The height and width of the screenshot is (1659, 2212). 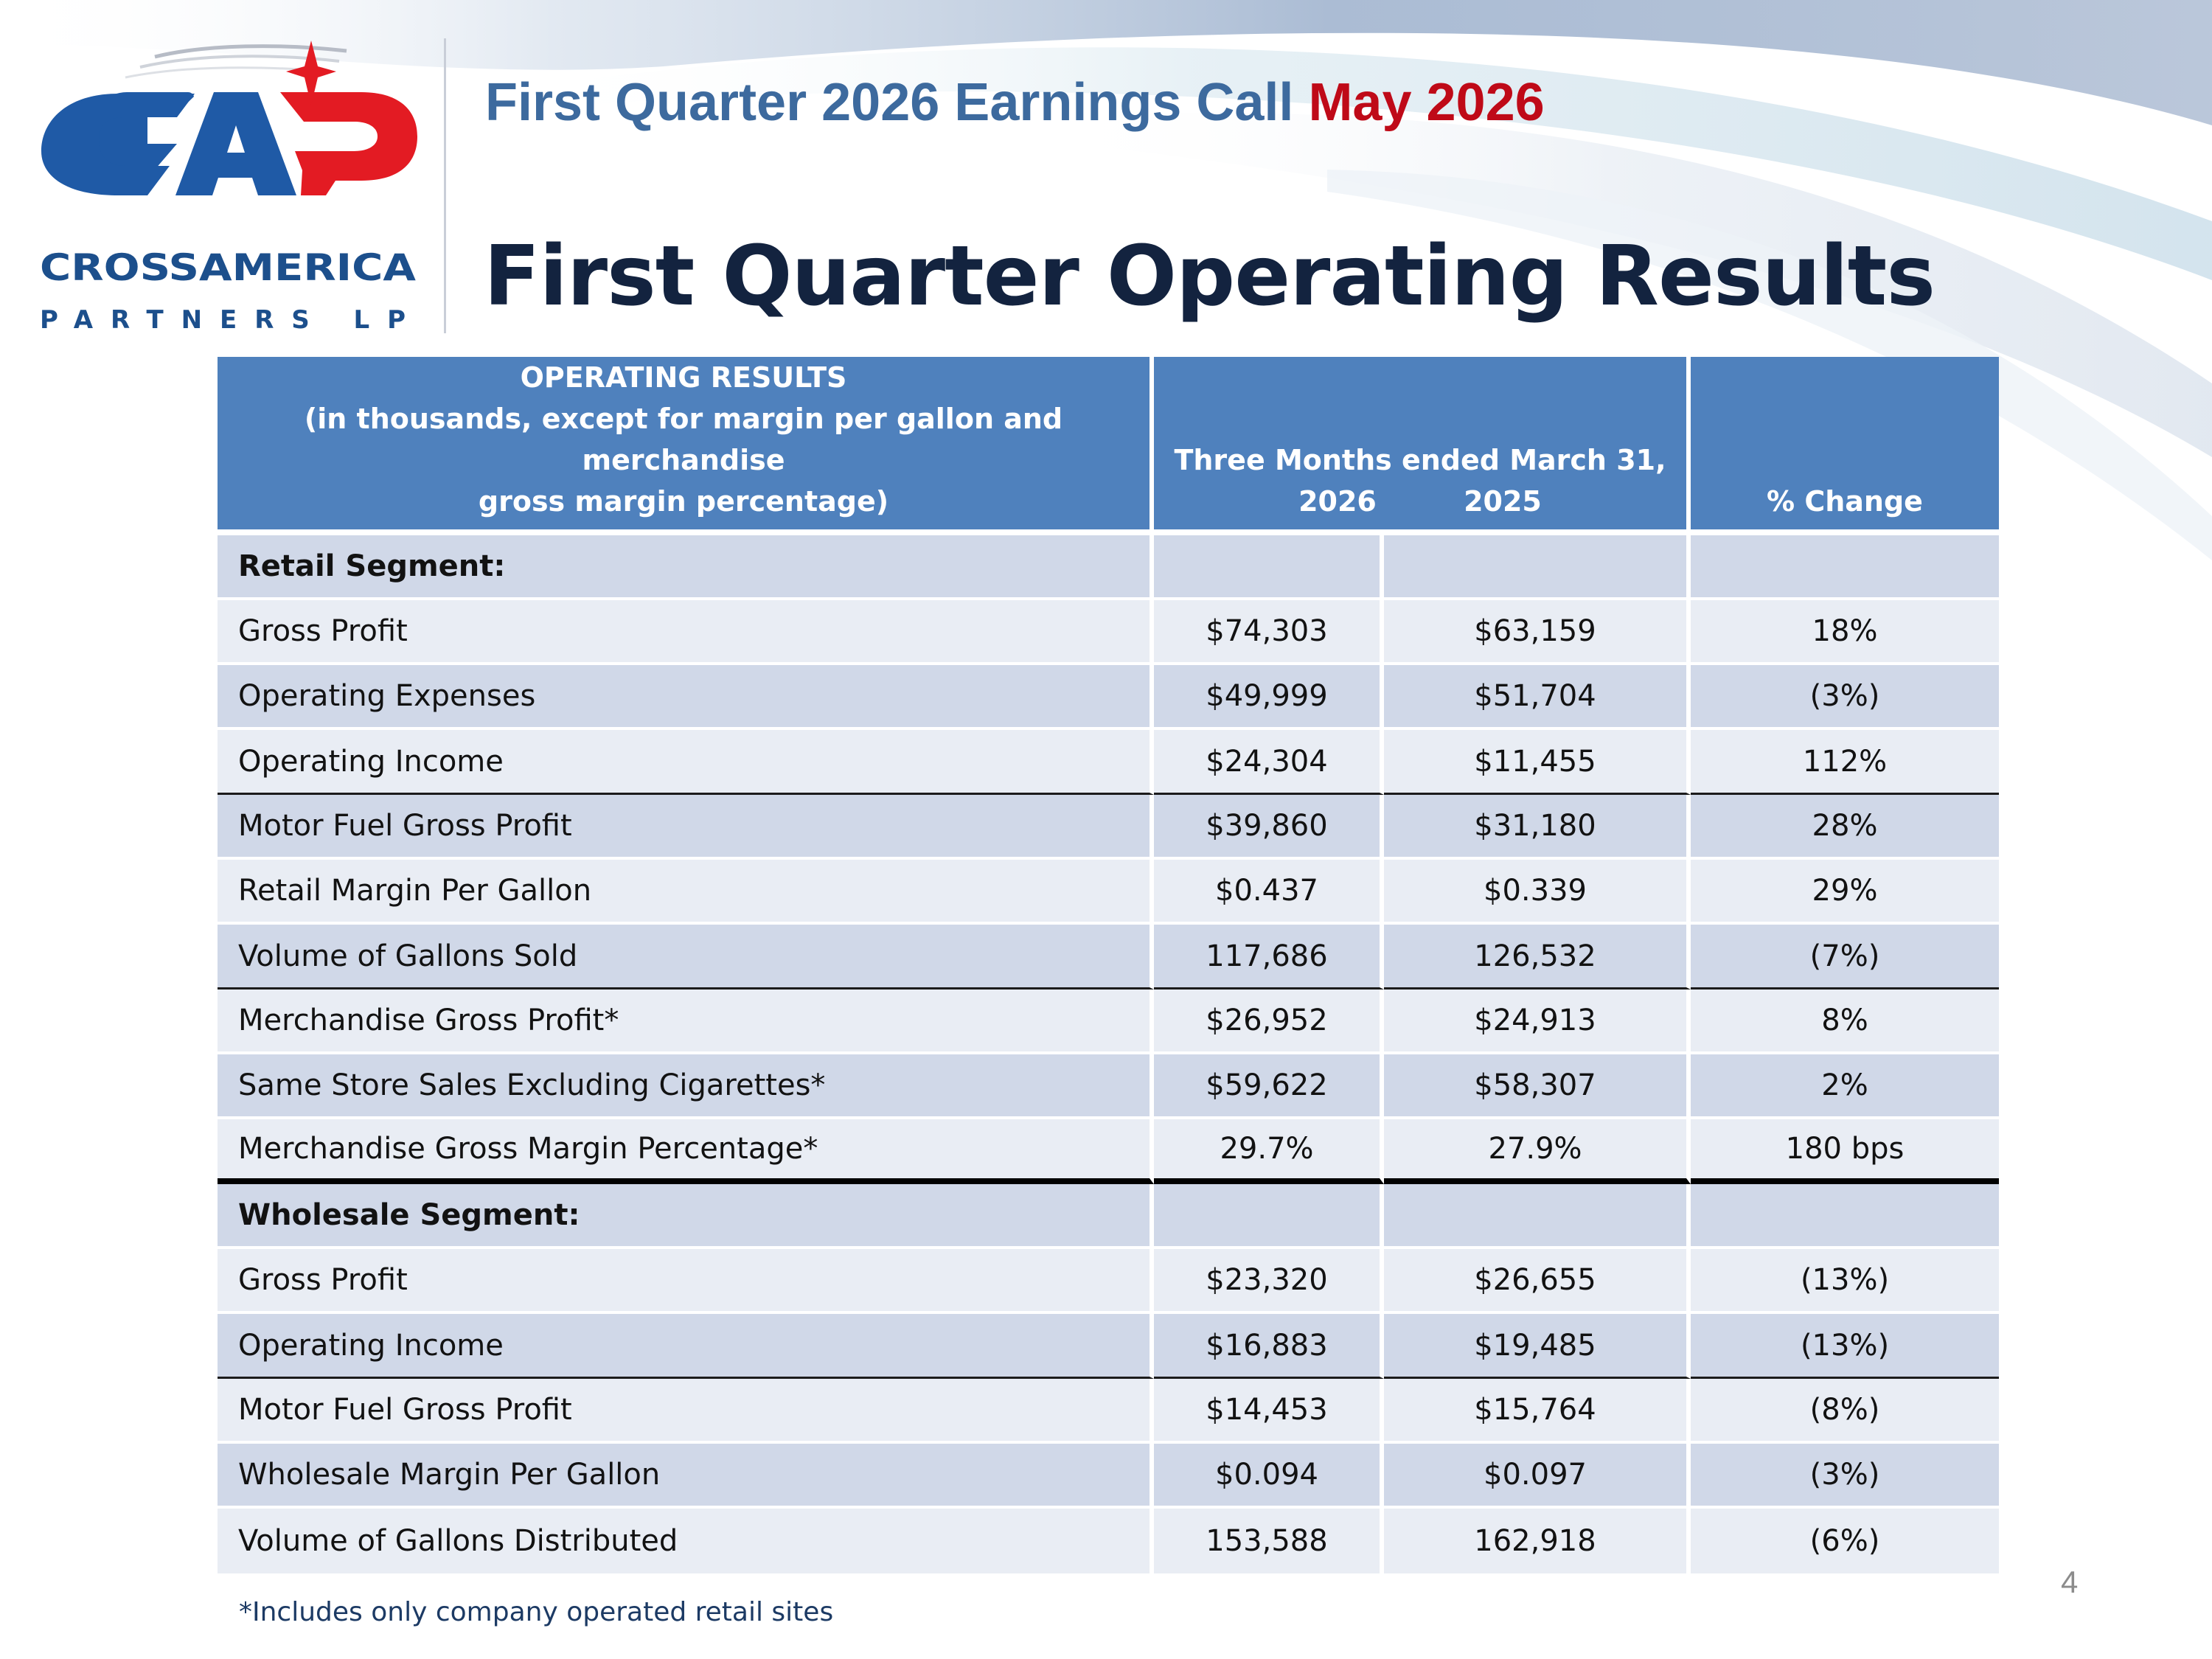 What do you see at coordinates (686, 1476) in the screenshot?
I see `row-label: Wholesale Margin Per Gallon` at bounding box center [686, 1476].